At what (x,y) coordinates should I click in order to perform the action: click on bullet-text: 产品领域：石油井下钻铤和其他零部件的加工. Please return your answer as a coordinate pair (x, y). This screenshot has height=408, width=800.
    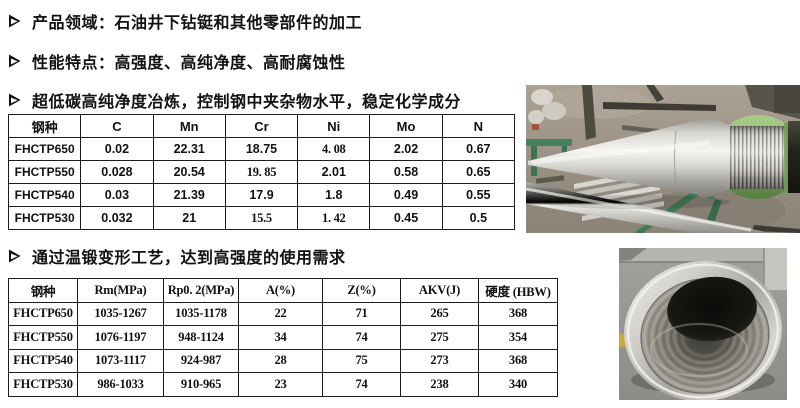
    Looking at the image, I should click on (197, 23).